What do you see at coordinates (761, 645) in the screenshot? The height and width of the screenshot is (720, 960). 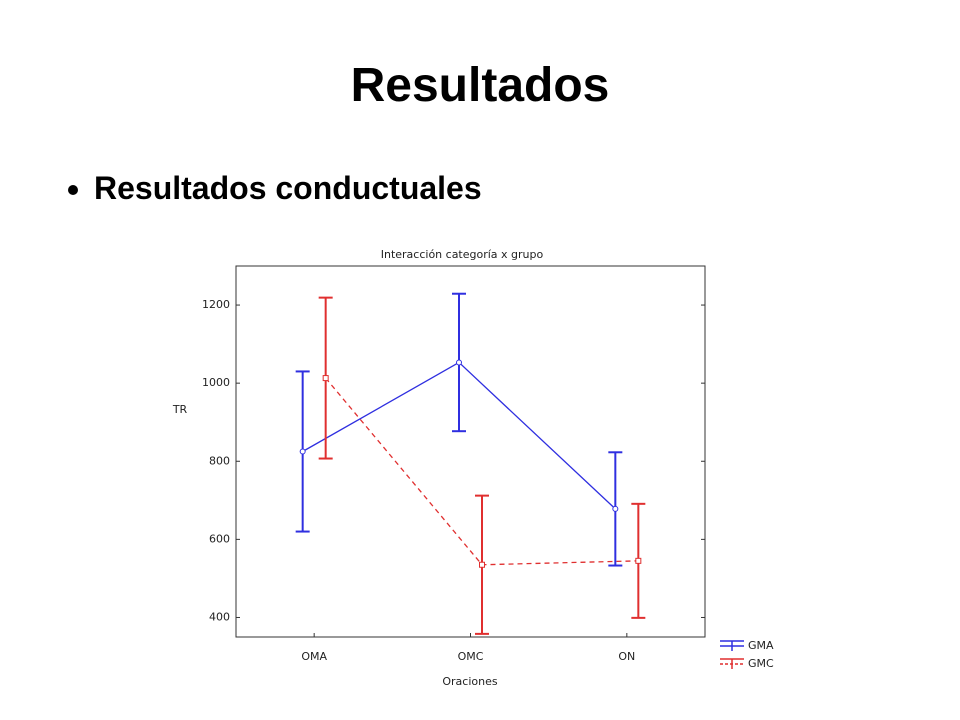 I see `legend-label: GMA` at bounding box center [761, 645].